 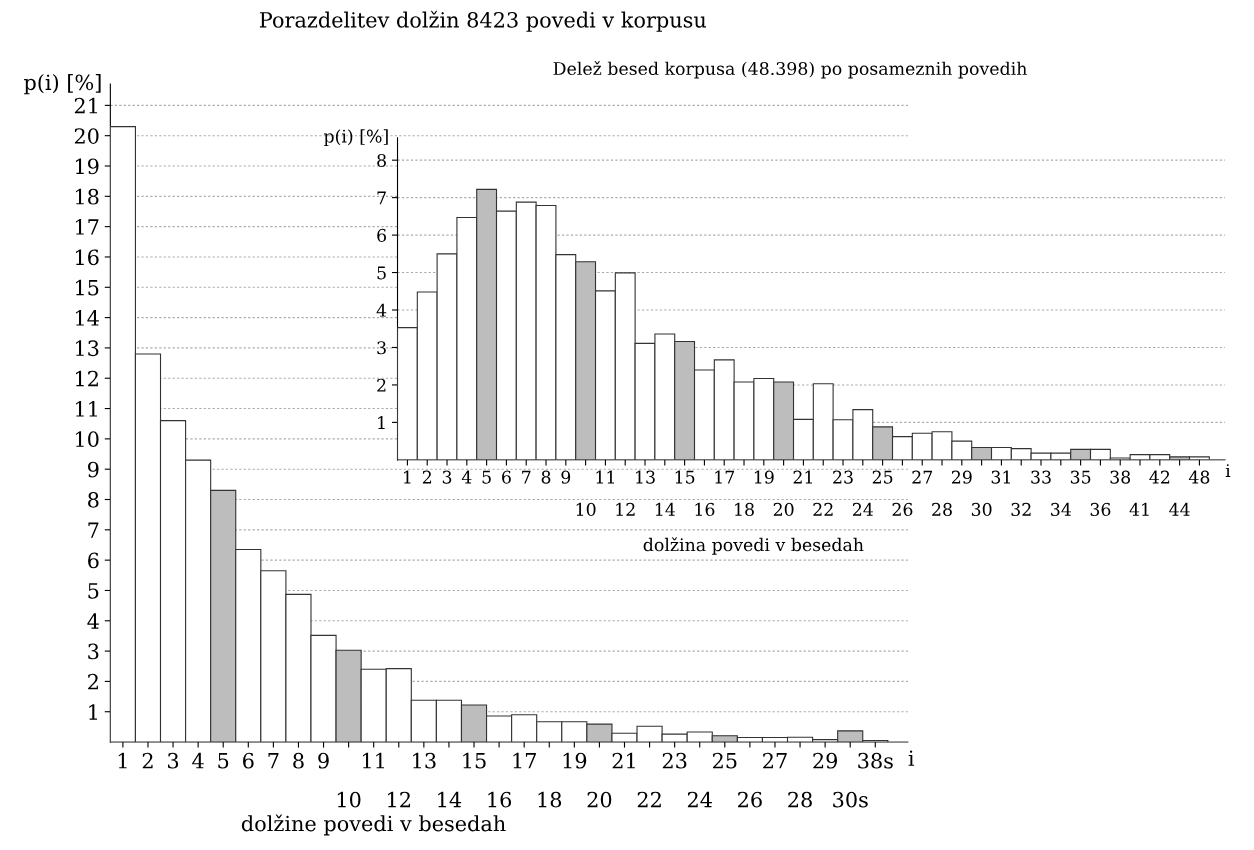 I want to click on x-tick-label: 41, so click(x=1139, y=509).